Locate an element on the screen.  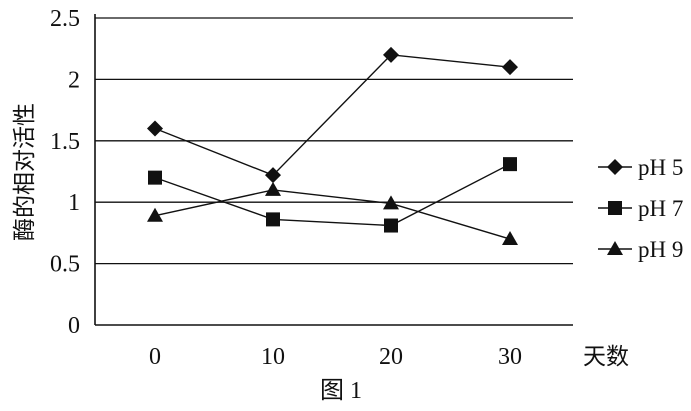
y-tick-label: 1.5 is located at coordinates (65, 142).